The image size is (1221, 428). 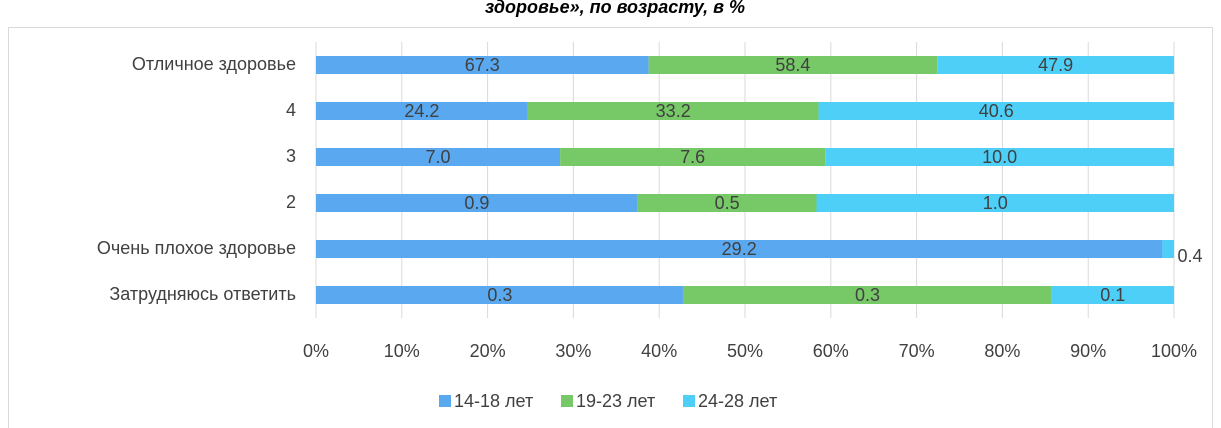 What do you see at coordinates (745, 351) in the screenshot?
I see `x-tick-label: 50%` at bounding box center [745, 351].